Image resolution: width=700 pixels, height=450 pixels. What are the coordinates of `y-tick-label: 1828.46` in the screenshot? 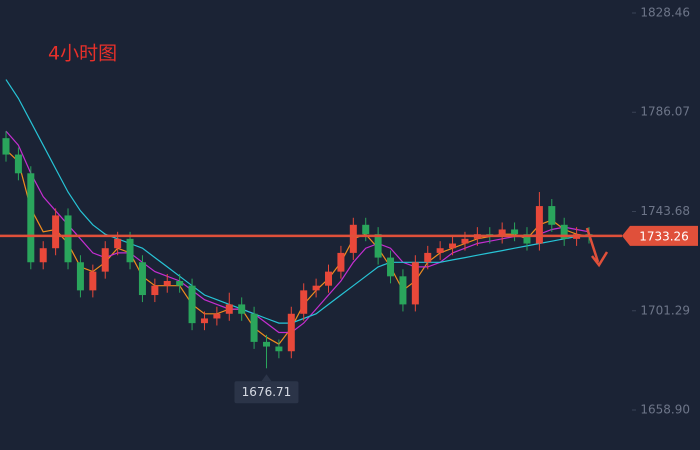 It's located at (665, 12).